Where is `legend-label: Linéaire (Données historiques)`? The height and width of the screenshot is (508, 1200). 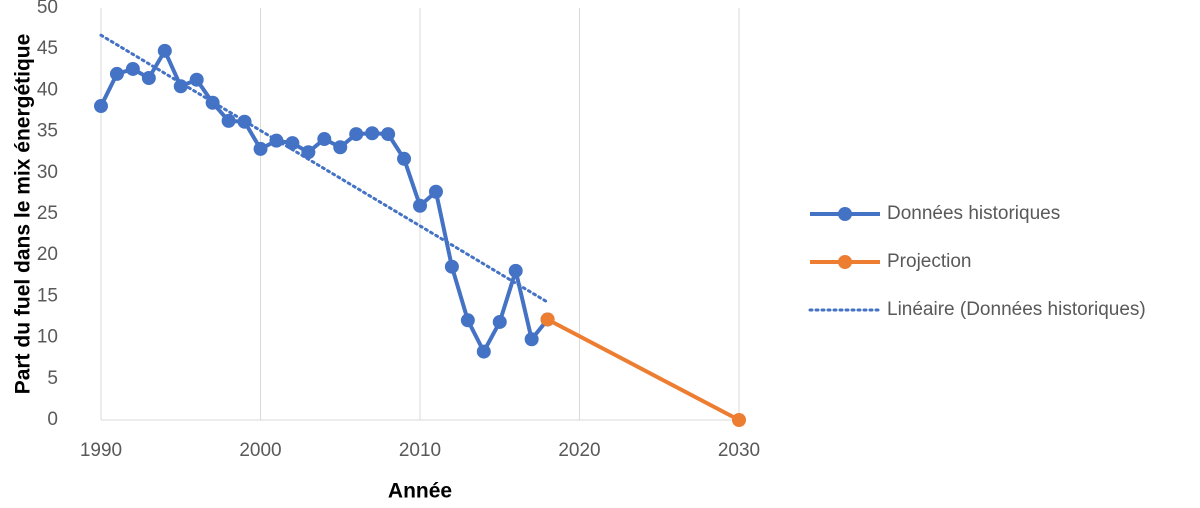 legend-label: Linéaire (Données historiques) is located at coordinates (1016, 309).